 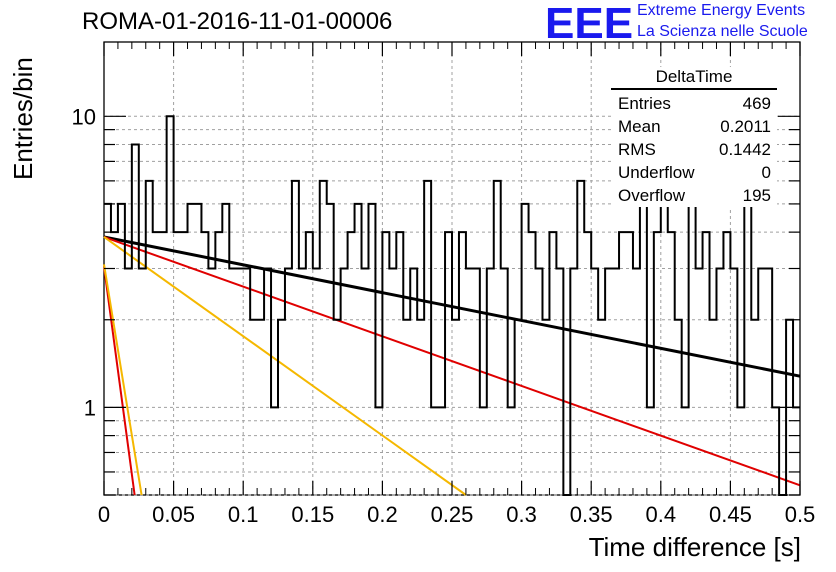 I want to click on stats-title: DeltaTime, so click(x=694, y=78).